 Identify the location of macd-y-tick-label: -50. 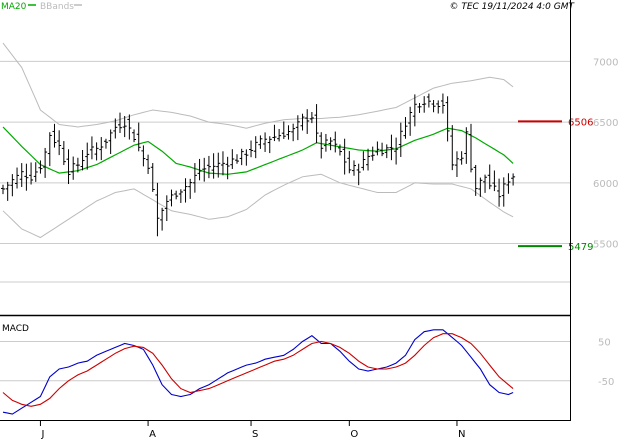
(606, 382).